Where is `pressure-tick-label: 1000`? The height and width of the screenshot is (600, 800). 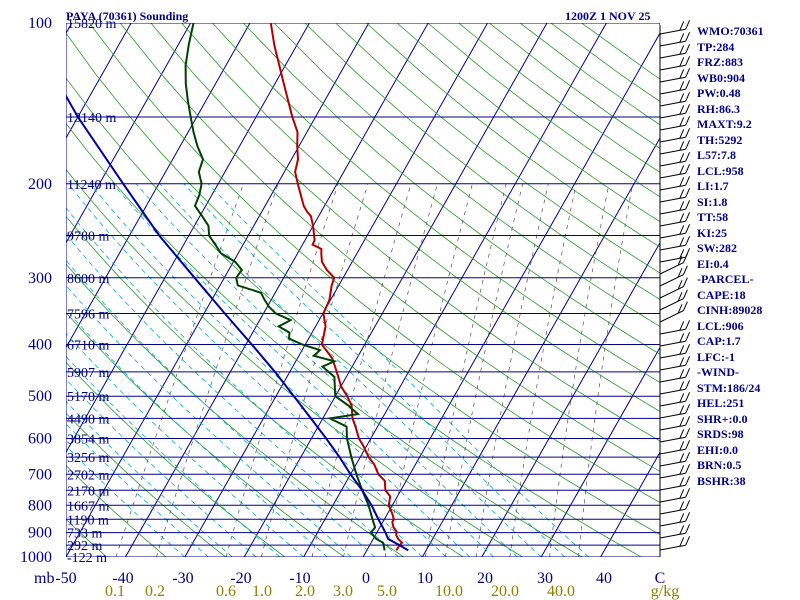
pressure-tick-label: 1000 is located at coordinates (36, 557).